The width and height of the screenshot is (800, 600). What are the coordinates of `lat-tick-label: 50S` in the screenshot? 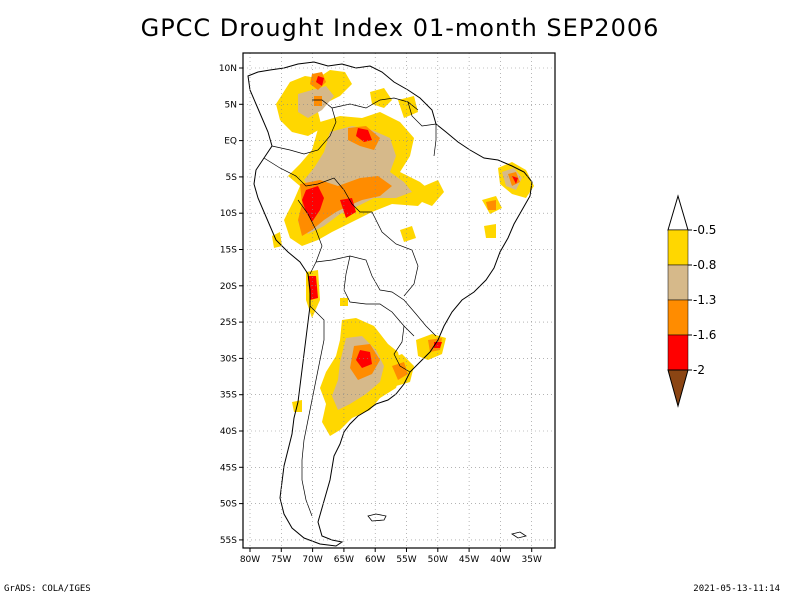 It's located at (228, 505).